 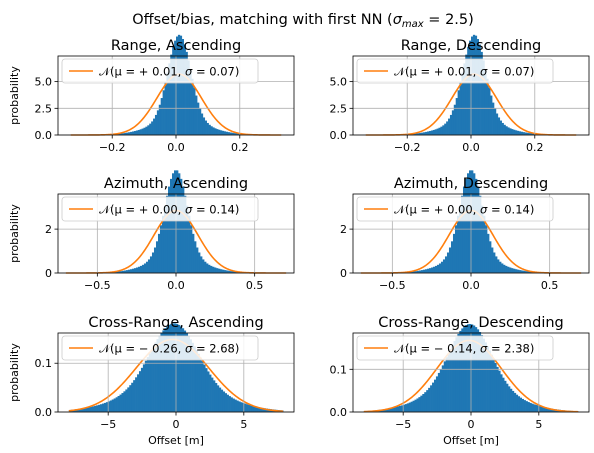 I want to click on normal-symbol: 𝒩, so click(x=401, y=349).